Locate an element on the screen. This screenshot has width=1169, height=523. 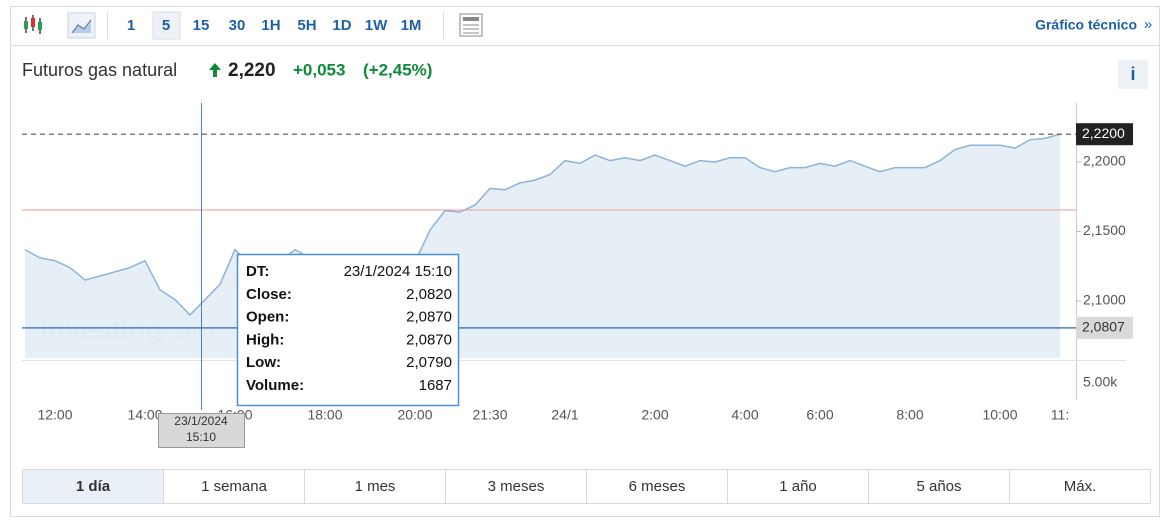
x-tick-label: 18:00 is located at coordinates (324, 415).